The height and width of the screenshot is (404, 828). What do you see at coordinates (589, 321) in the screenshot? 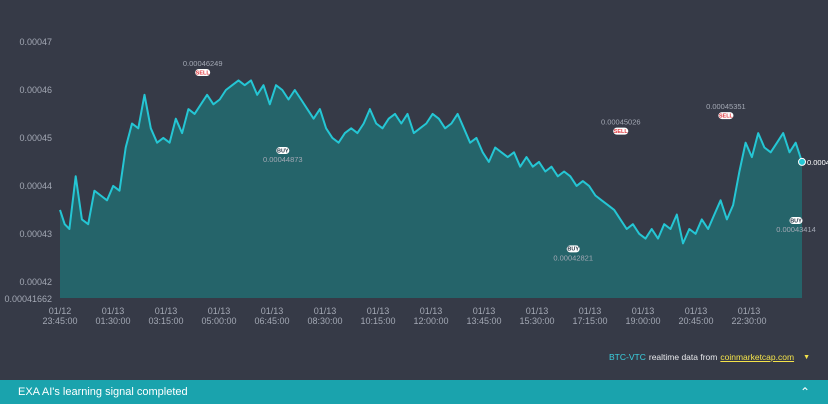
I see `x-tick-time: 17:15:00` at bounding box center [589, 321].